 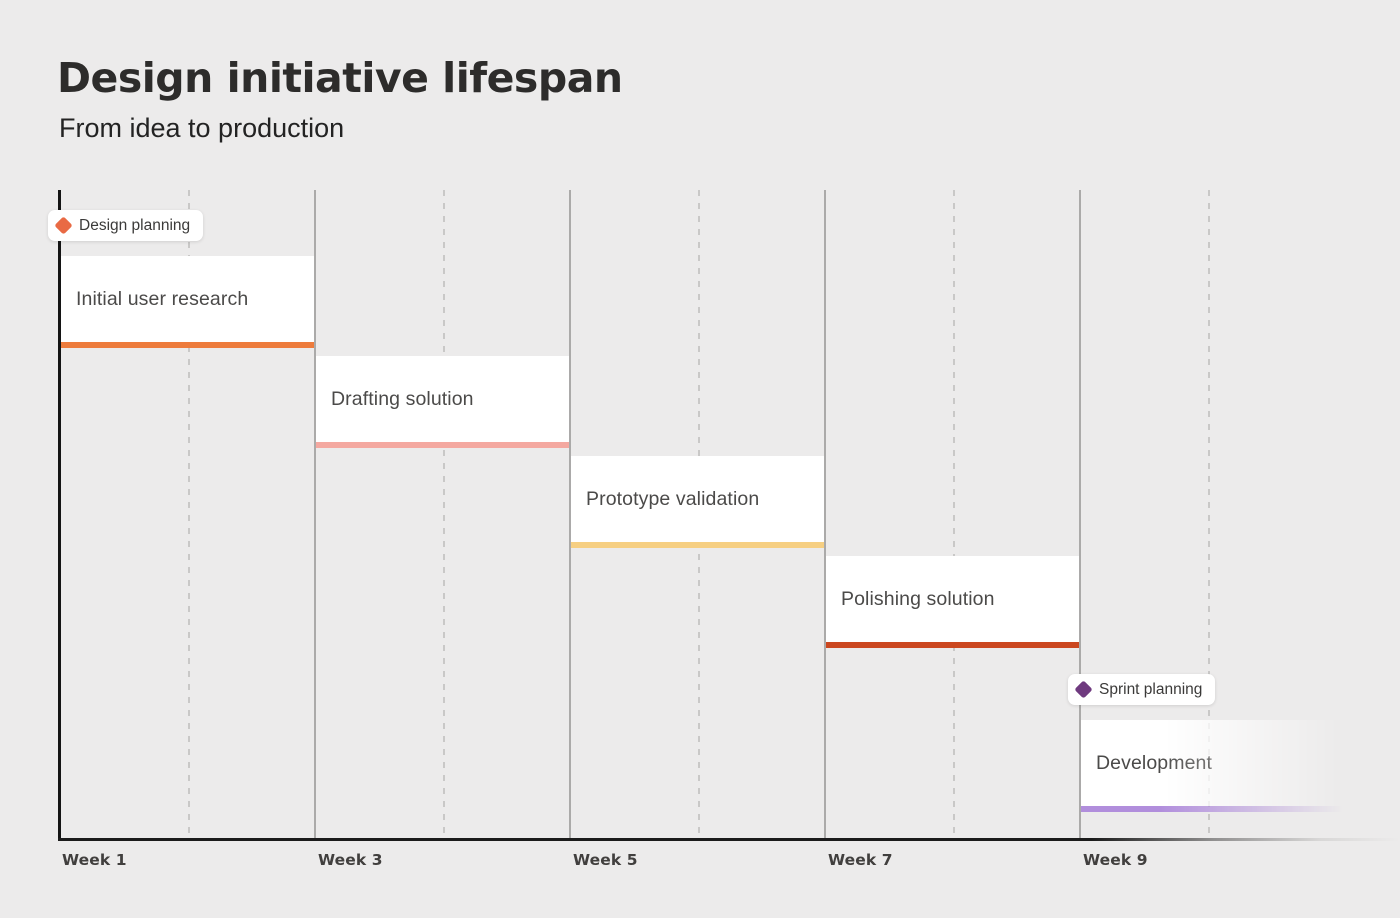 I want to click on task-label: Development, so click(x=1154, y=762).